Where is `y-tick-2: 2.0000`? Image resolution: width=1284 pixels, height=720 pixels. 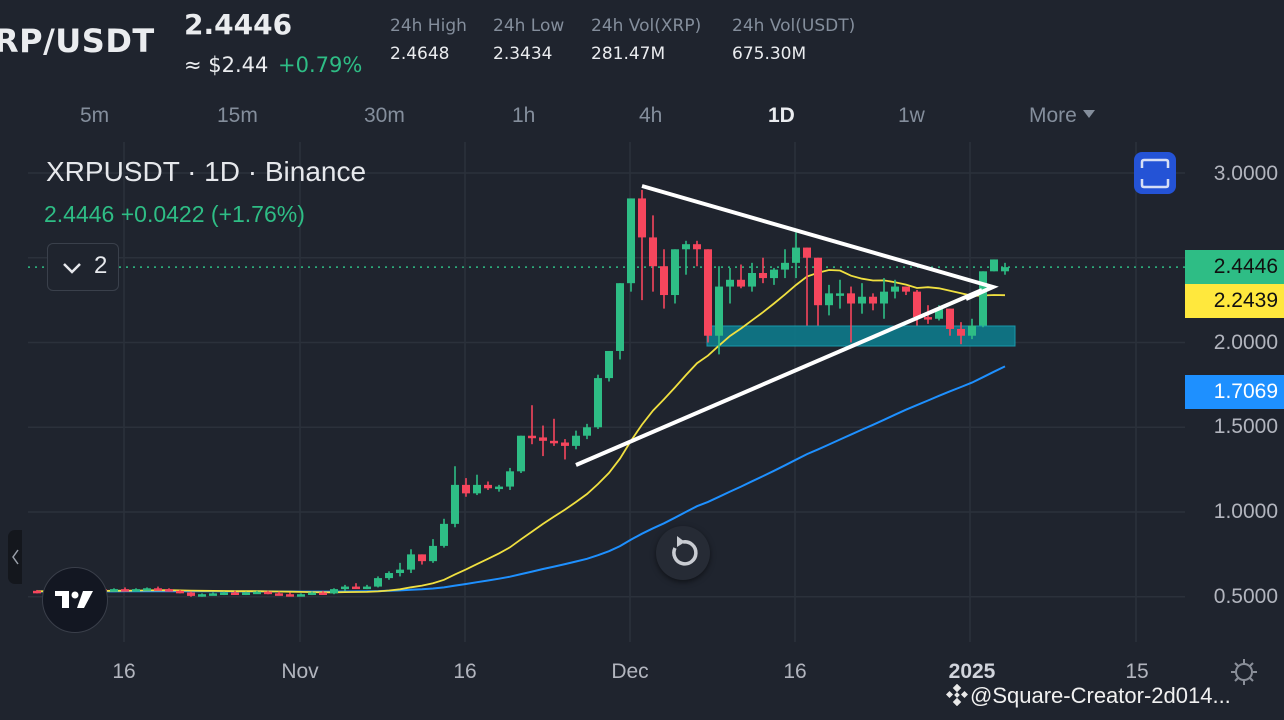
y-tick-2: 2.0000 is located at coordinates (1245, 342).